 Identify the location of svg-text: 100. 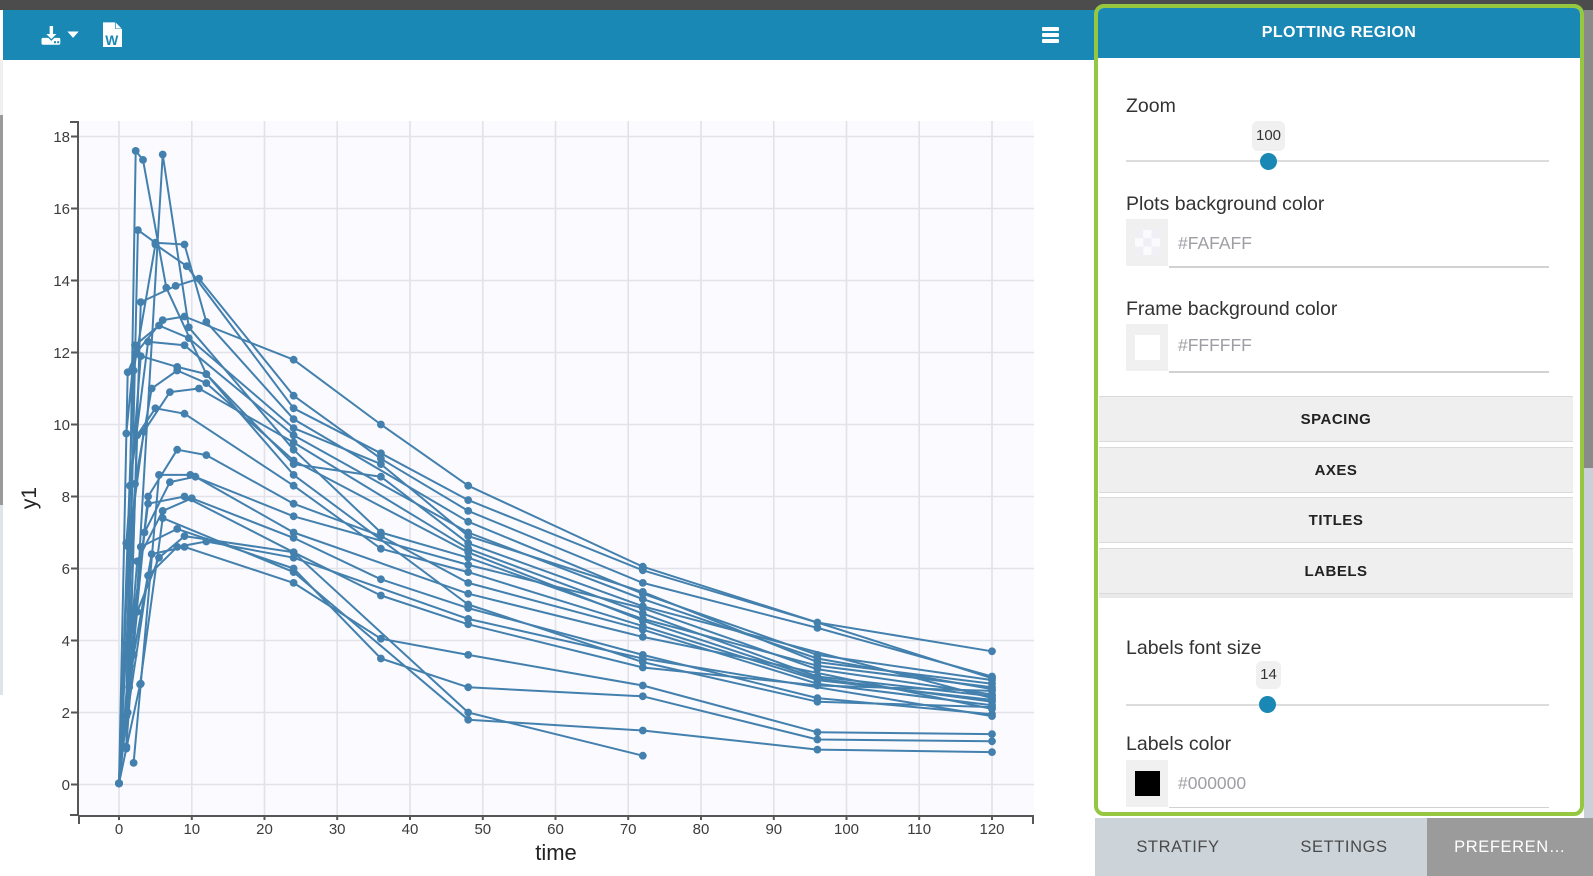
(846, 829).